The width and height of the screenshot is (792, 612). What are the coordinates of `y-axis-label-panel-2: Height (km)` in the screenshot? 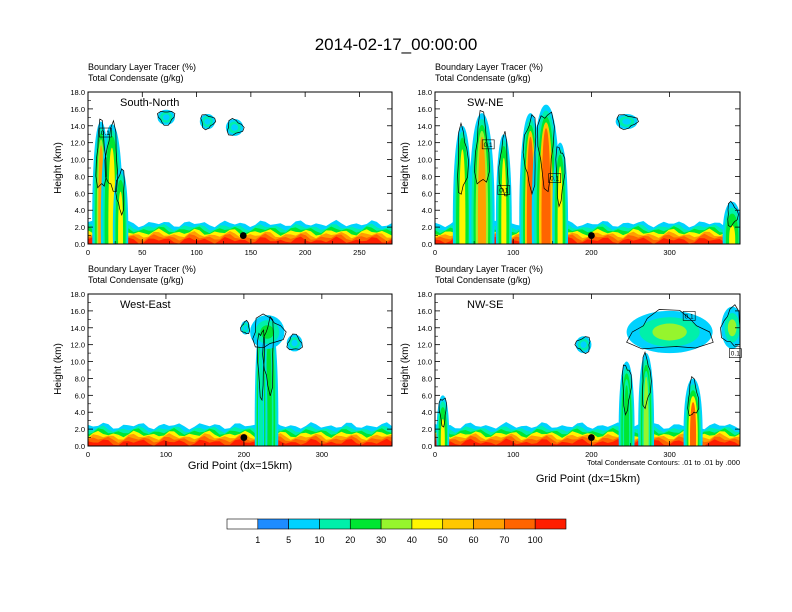 It's located at (405, 168).